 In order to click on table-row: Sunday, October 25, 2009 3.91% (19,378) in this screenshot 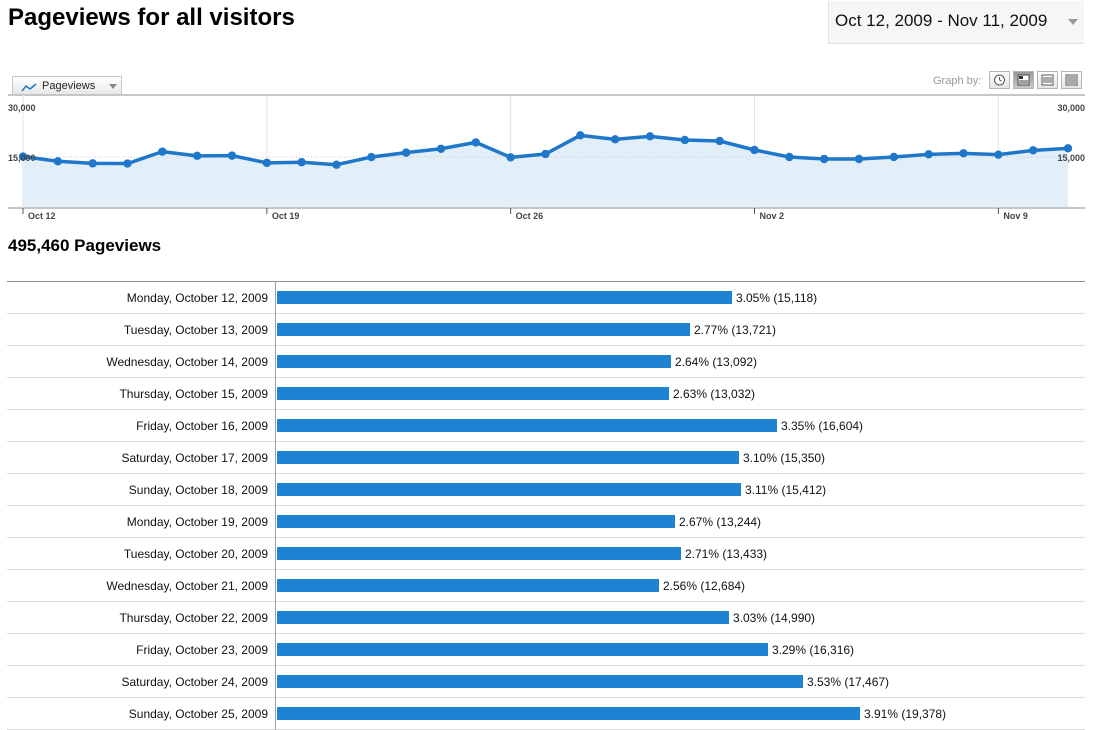, I will do `click(546, 714)`.